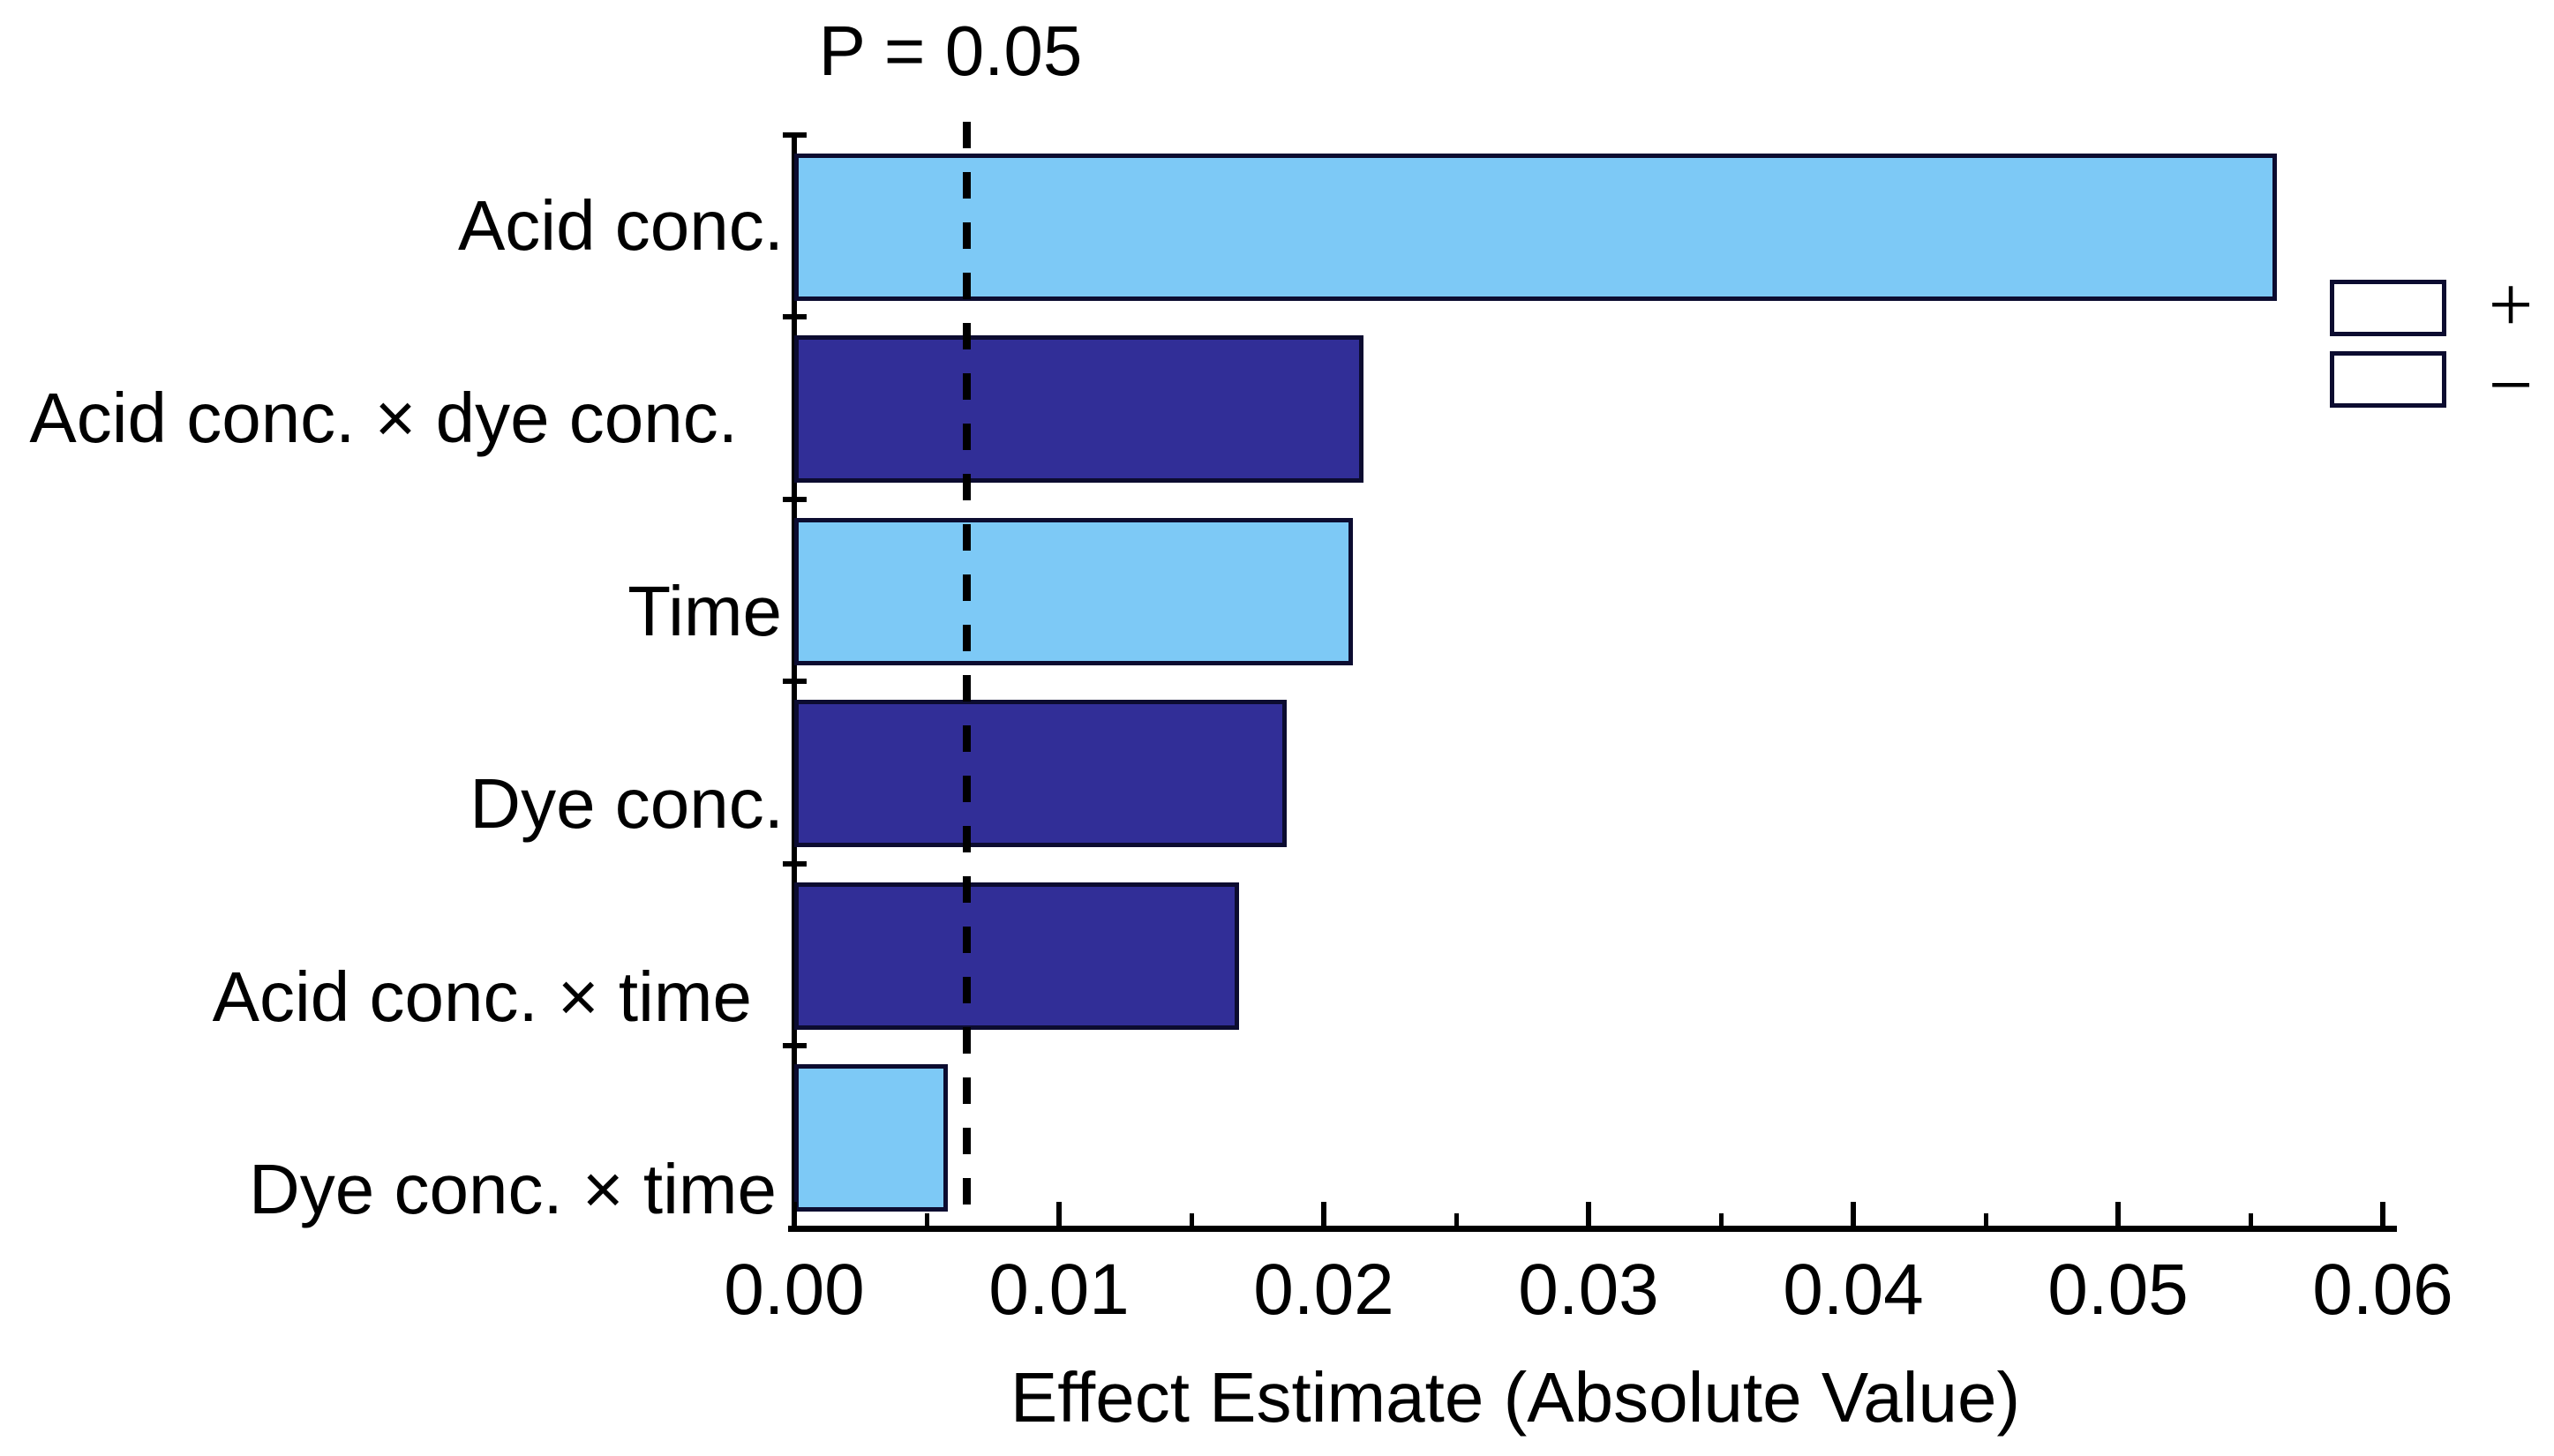 Image resolution: width=2554 pixels, height=1456 pixels. Describe the element at coordinates (1016, 956) in the screenshot. I see `bar-acid-conc-time` at that location.